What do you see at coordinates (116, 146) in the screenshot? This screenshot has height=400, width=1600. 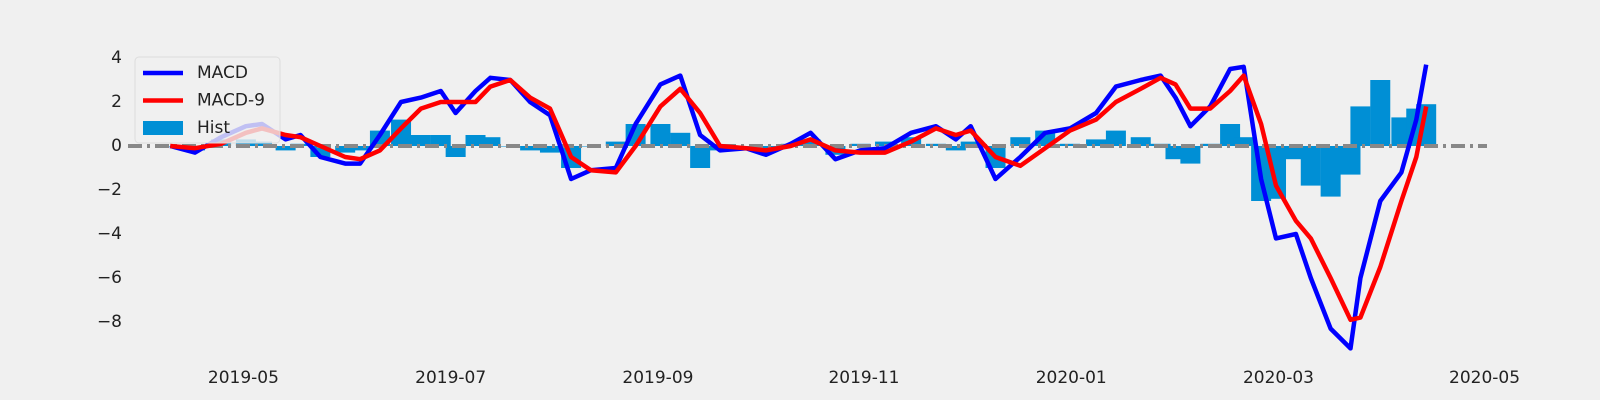 I see `y-tick-label: 0` at bounding box center [116, 146].